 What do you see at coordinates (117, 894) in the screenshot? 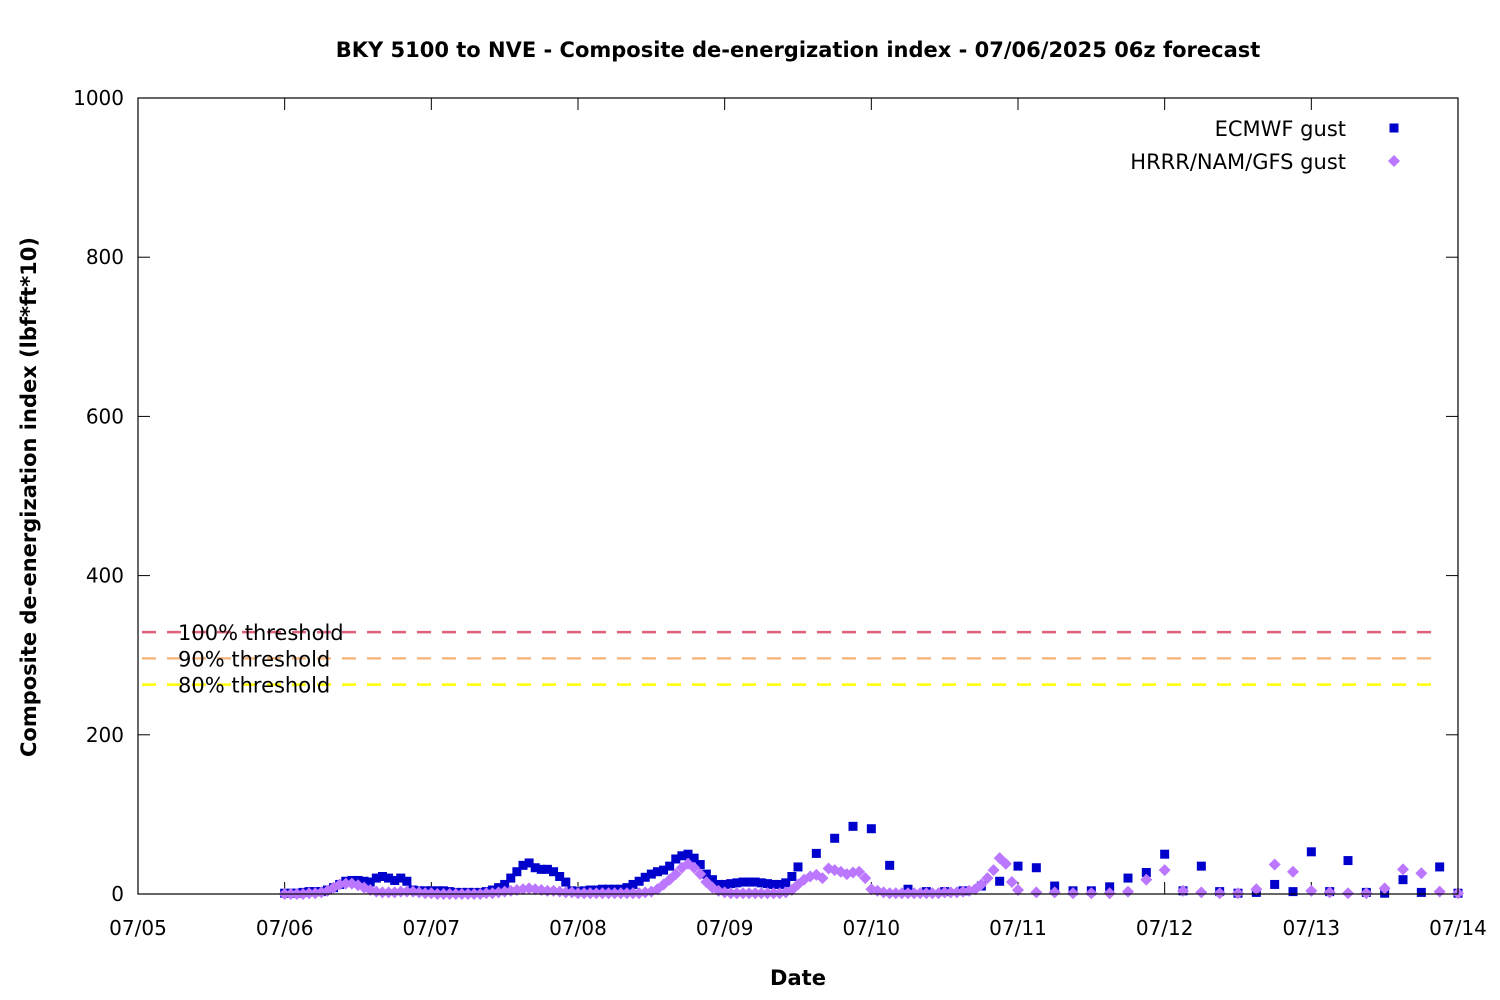
I see `y-tick-label: 0` at bounding box center [117, 894].